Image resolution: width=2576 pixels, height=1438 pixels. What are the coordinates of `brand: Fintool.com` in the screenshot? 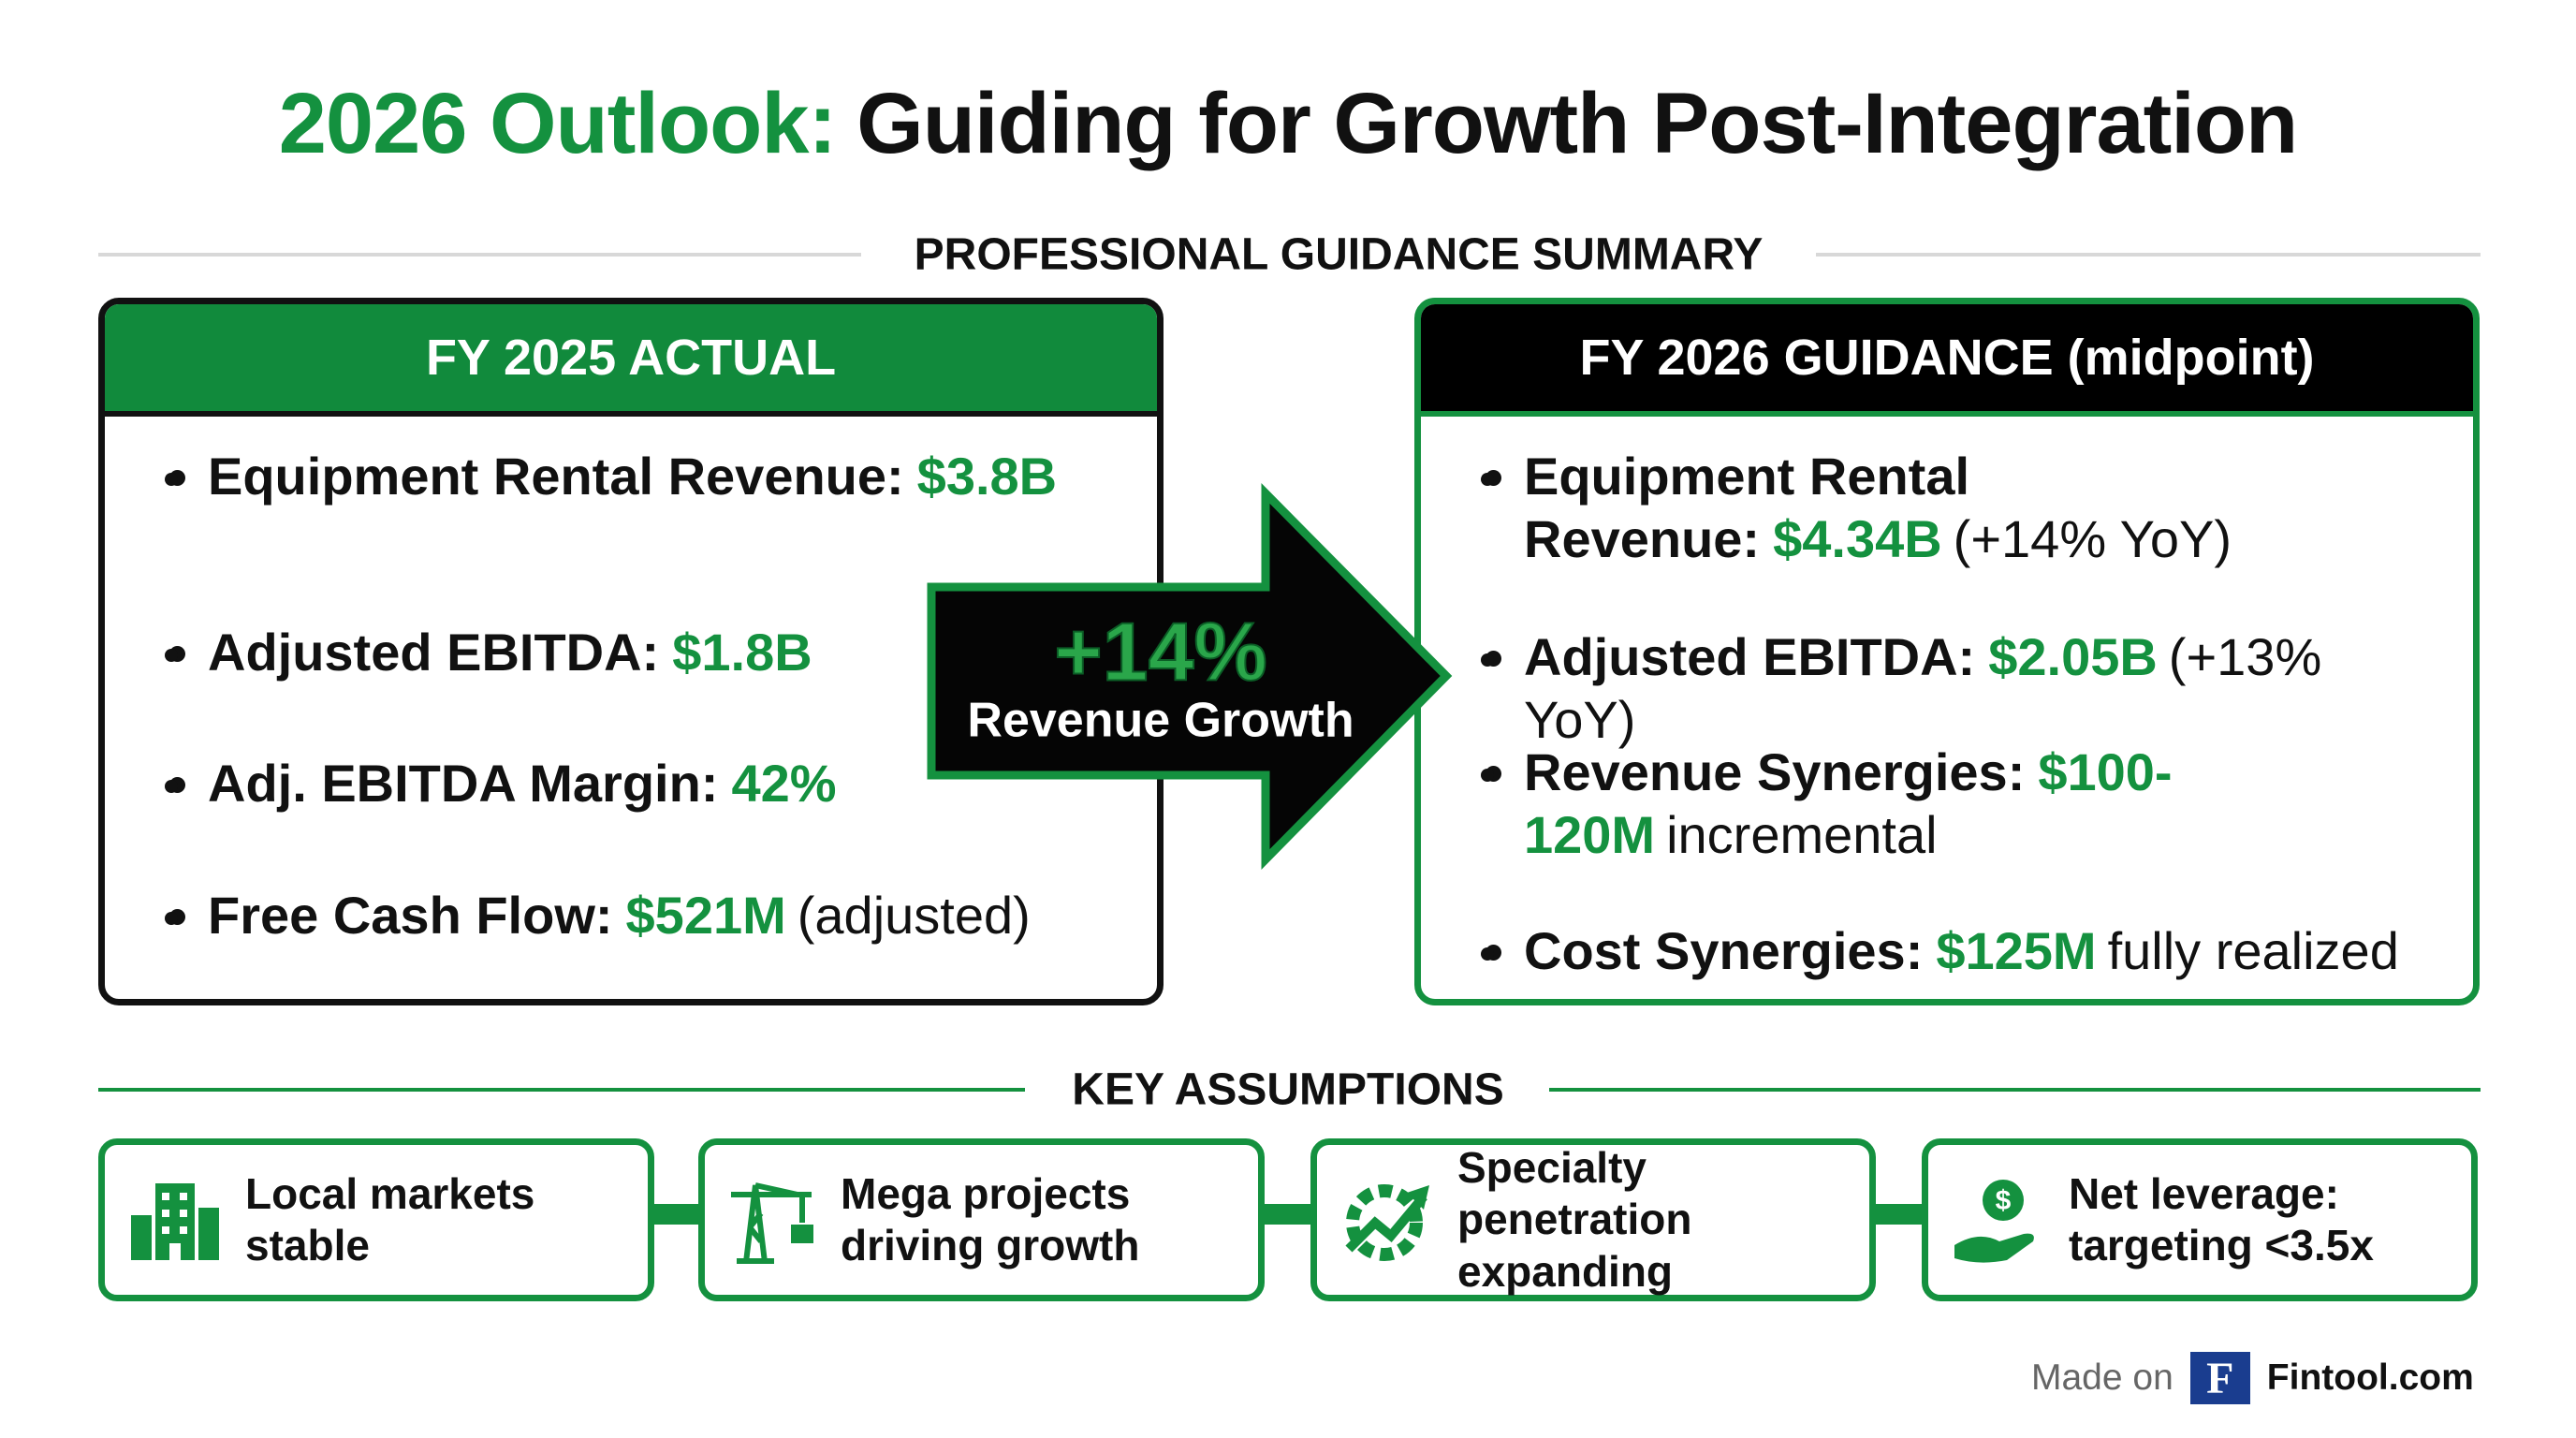 It's located at (2370, 1377).